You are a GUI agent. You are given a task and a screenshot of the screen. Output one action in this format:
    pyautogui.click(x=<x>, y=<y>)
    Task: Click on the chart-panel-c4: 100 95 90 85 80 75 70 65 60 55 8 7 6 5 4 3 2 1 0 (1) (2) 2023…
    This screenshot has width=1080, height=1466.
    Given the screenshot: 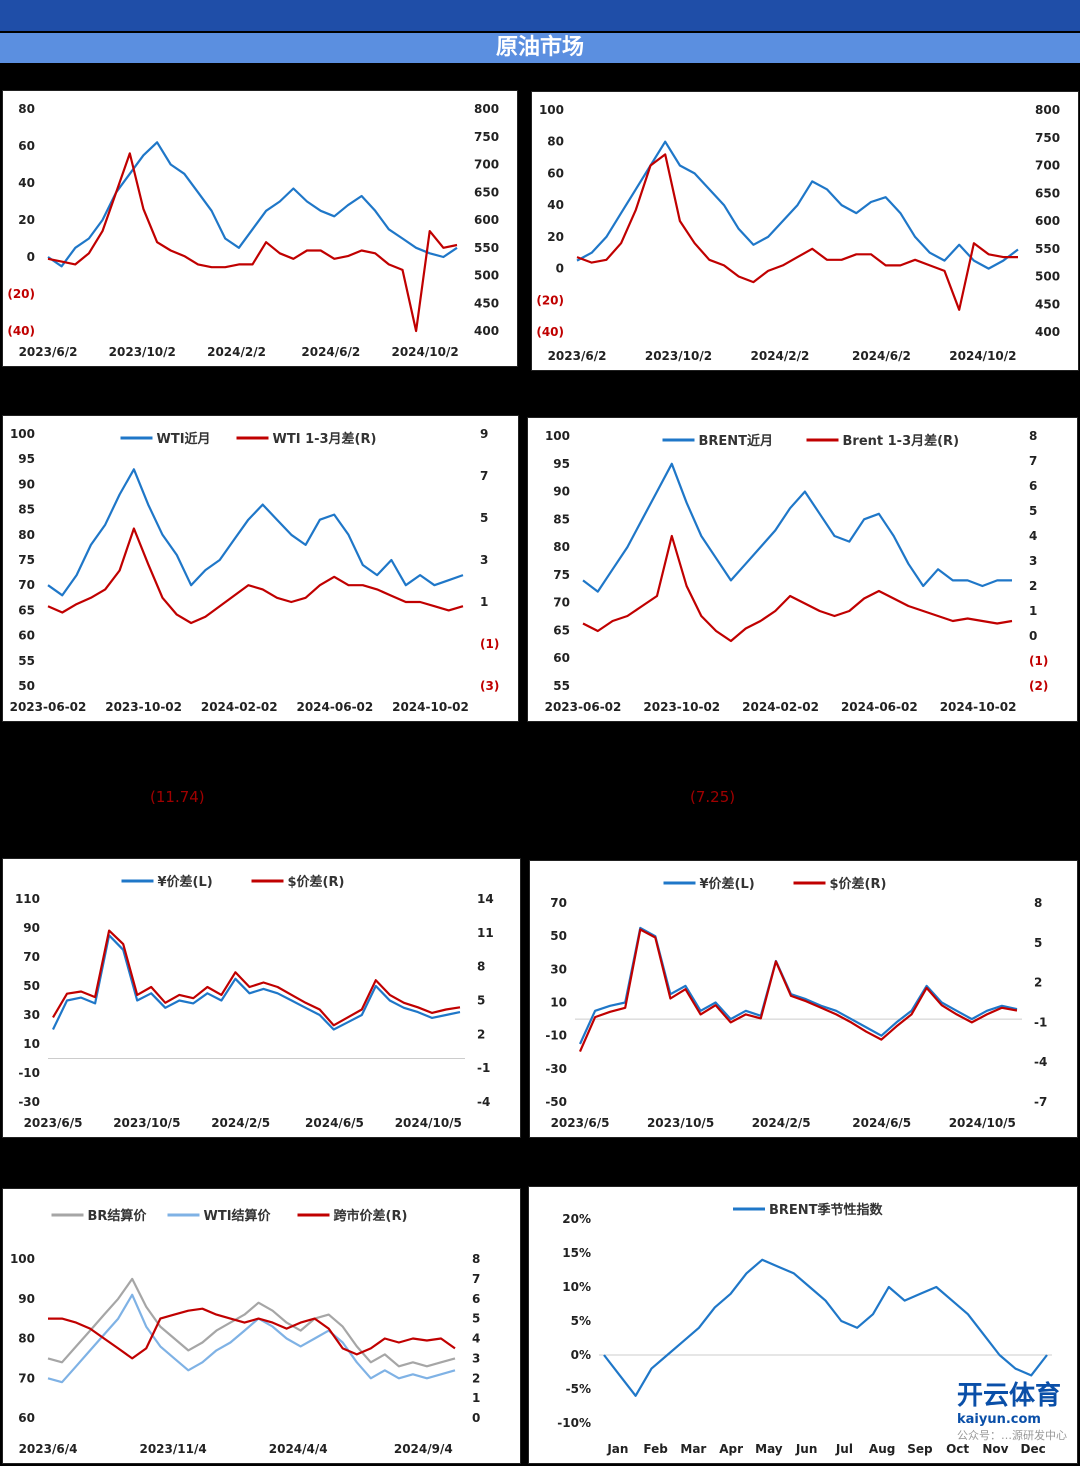 What is the action you would take?
    pyautogui.click(x=802, y=569)
    